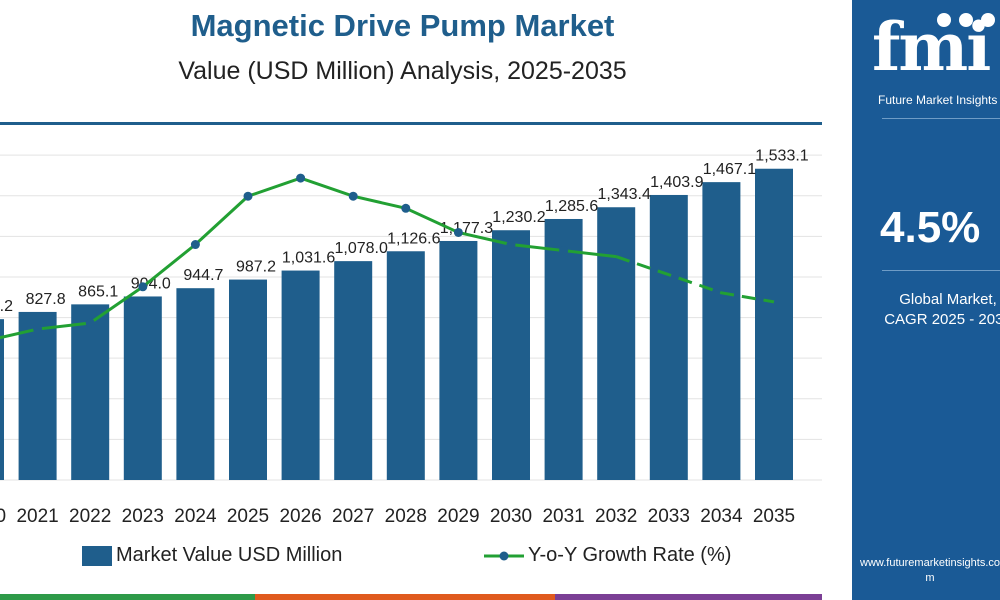 The image size is (1000, 600). What do you see at coordinates (3, 516) in the screenshot?
I see `x-tick-label: 2020` at bounding box center [3, 516].